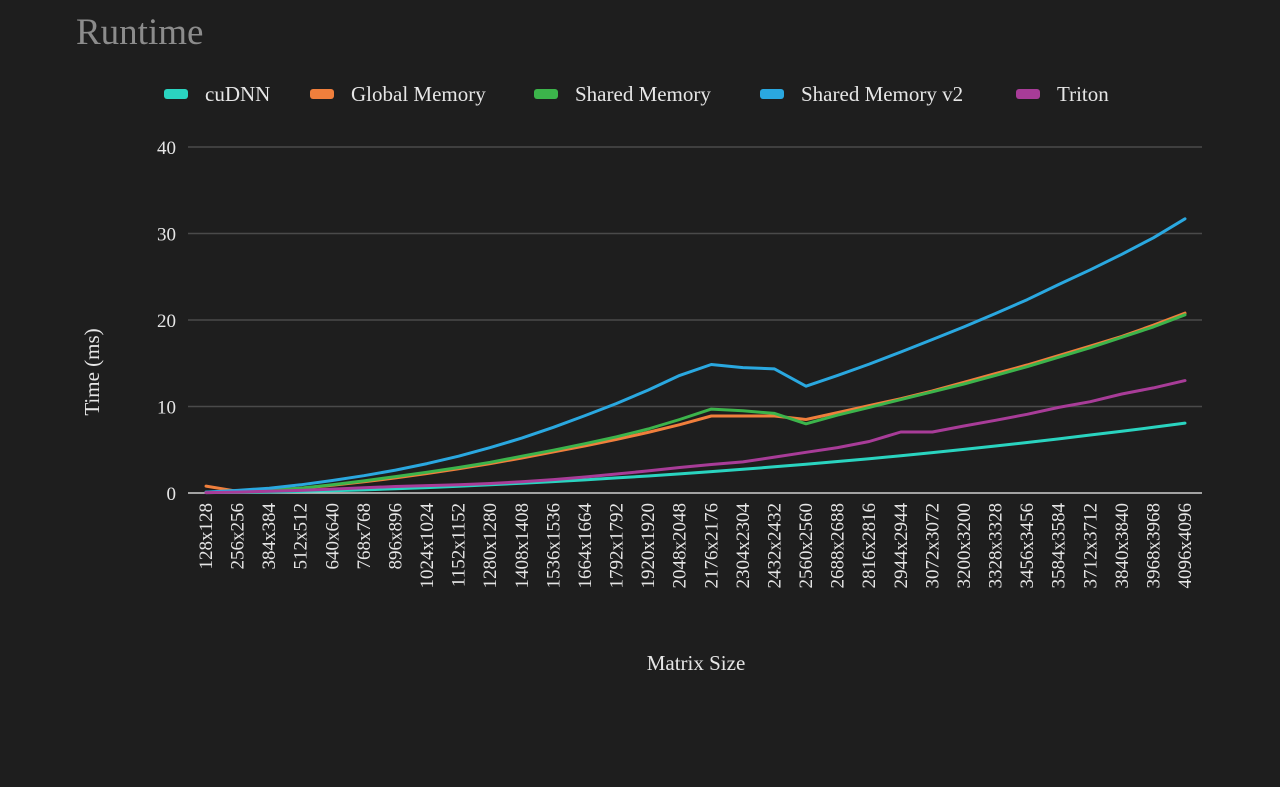  I want to click on y-tick-label: 10, so click(166, 408).